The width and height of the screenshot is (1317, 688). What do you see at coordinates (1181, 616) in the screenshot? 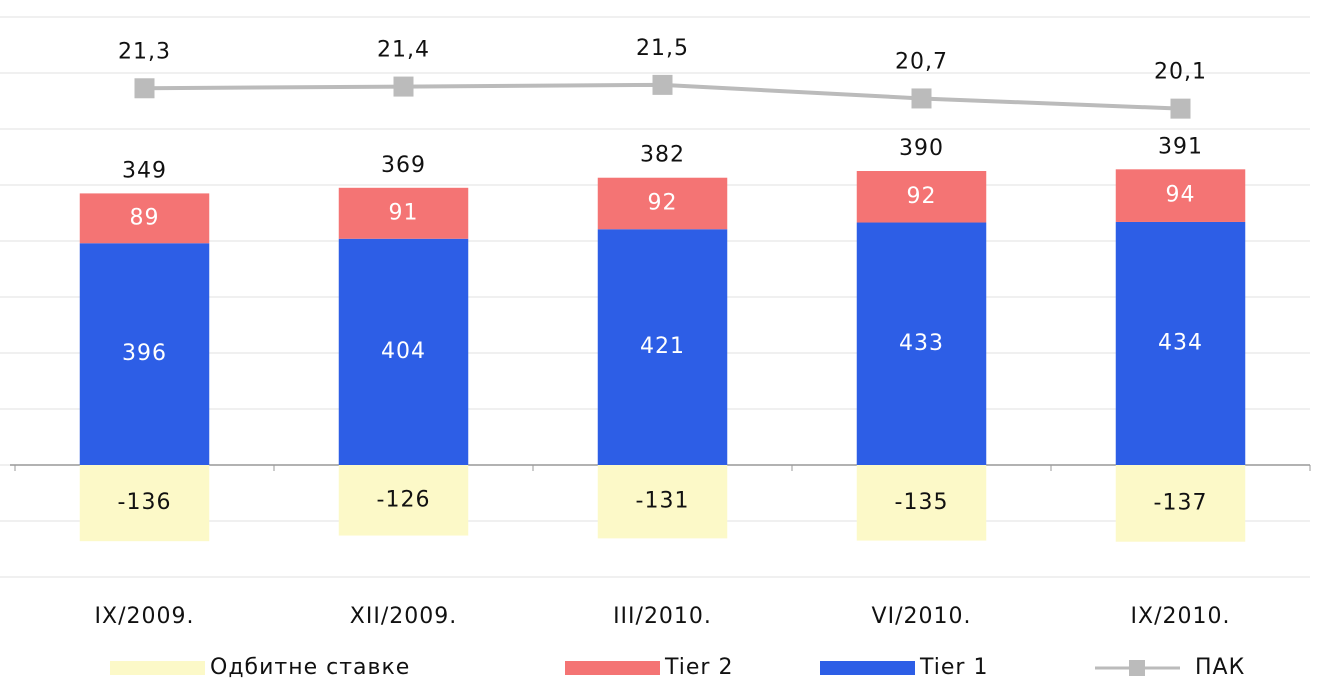
I see `x-tick-label: IX/2010.` at bounding box center [1181, 616].